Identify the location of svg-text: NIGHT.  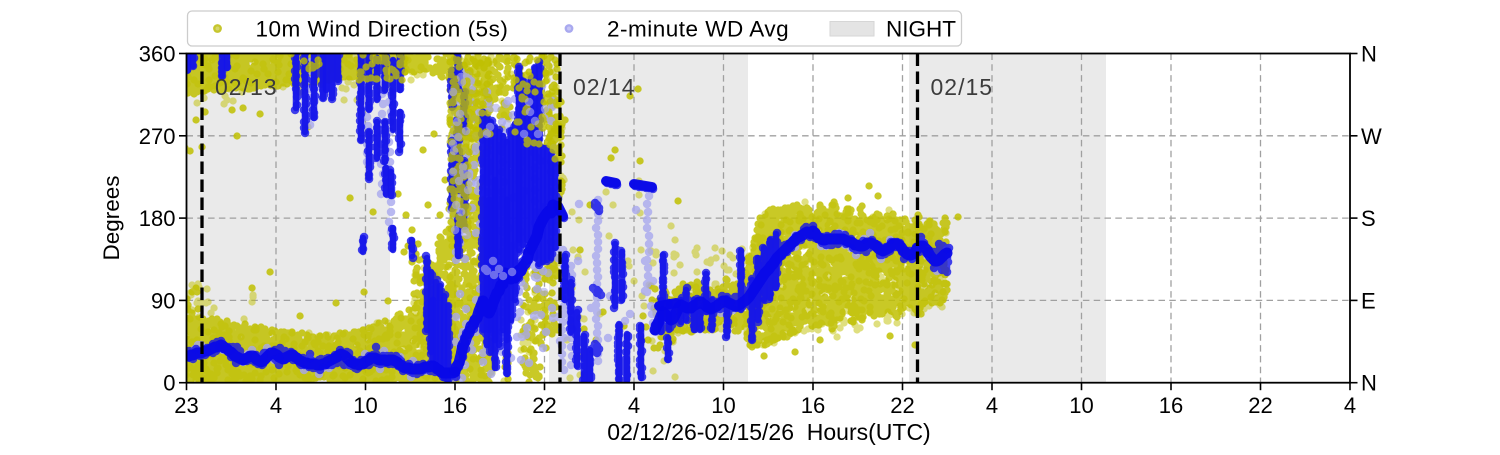
(921, 29).